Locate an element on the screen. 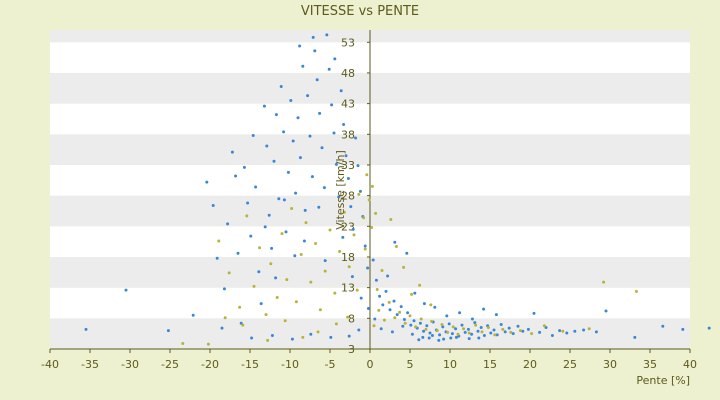 This screenshot has height=400, width=720. x-tick-label: -30 is located at coordinates (130, 364).